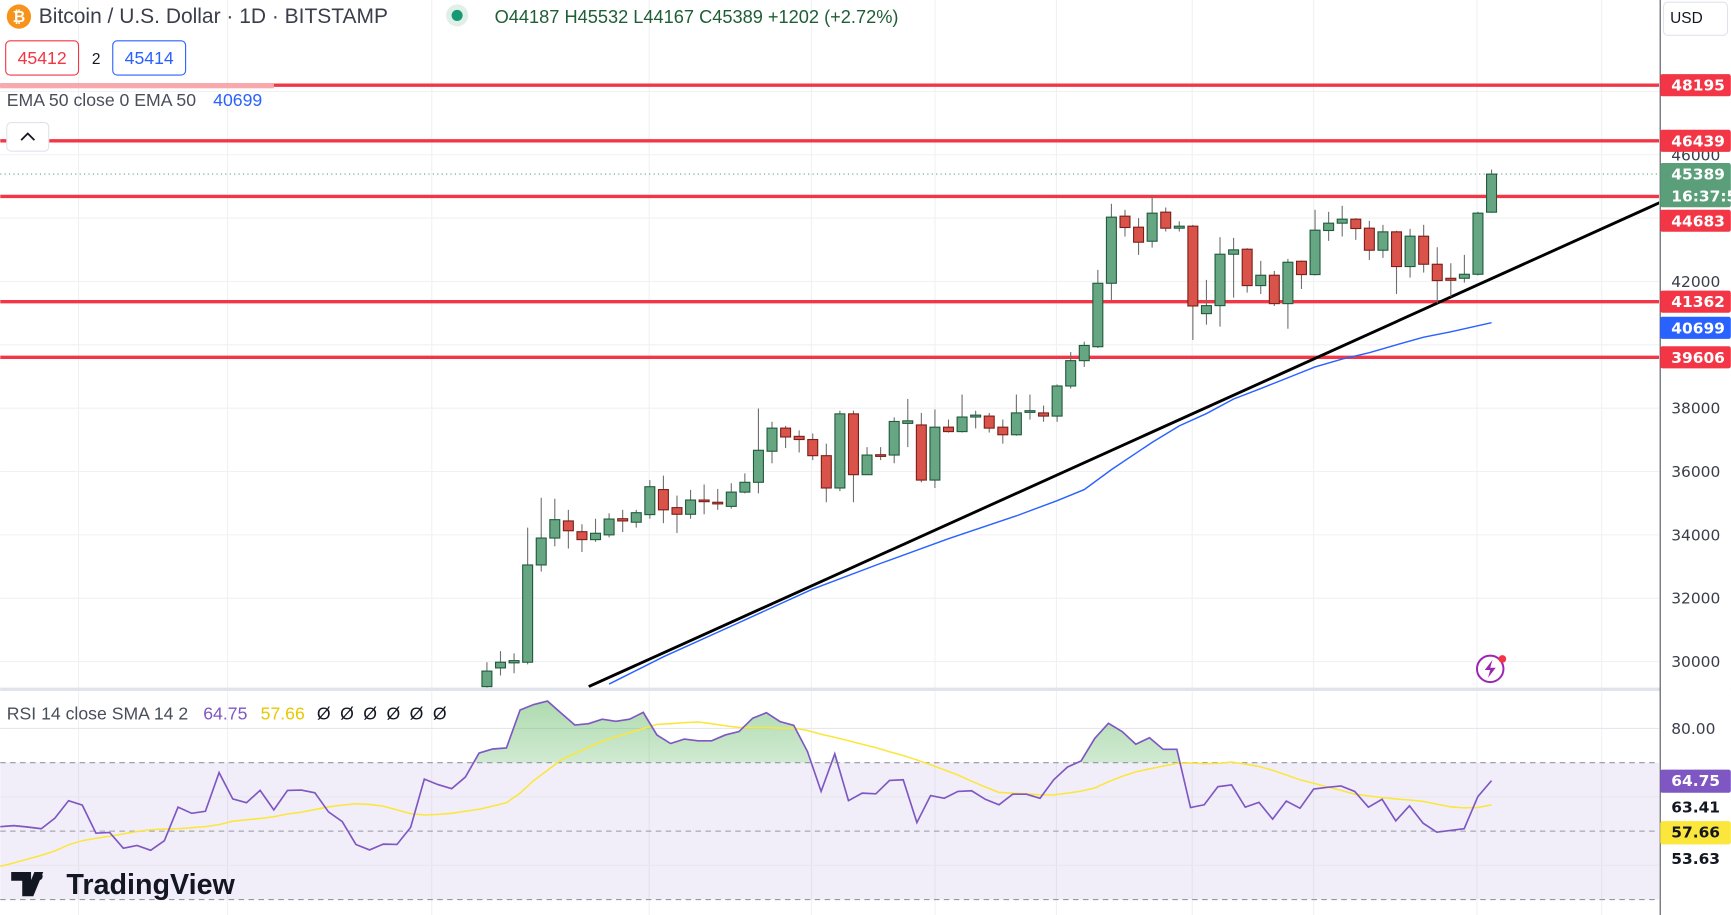 The image size is (1731, 915). I want to click on buy-button: 45414, so click(149, 58).